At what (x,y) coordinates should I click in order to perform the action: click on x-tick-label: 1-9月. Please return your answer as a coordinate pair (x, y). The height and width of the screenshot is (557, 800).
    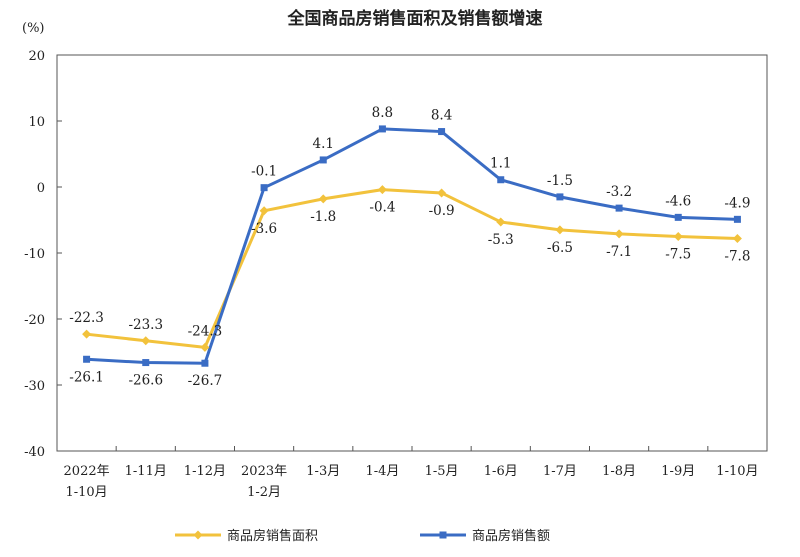
    Looking at the image, I should click on (678, 471).